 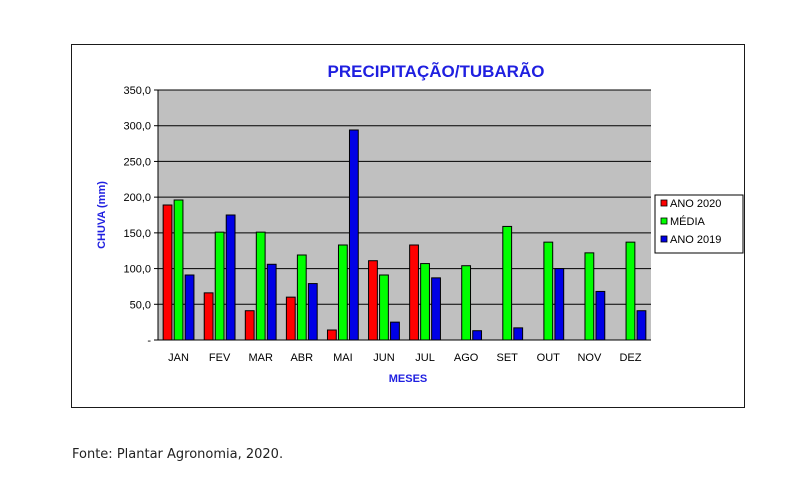 What do you see at coordinates (178, 454) in the screenshot?
I see `source-note: Fonte: Plantar Agronomia, 2020.` at bounding box center [178, 454].